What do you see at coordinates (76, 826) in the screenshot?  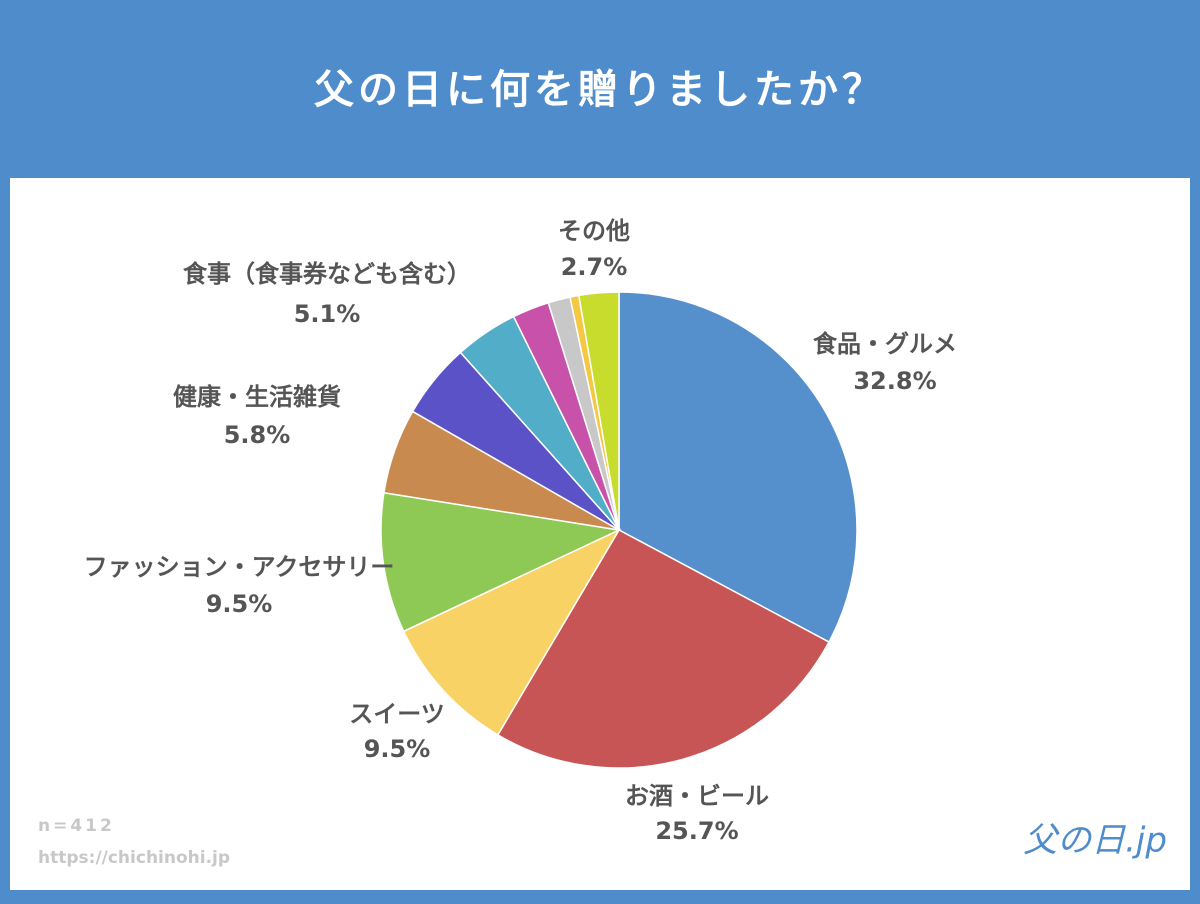 I see `sample-size: n=412` at bounding box center [76, 826].